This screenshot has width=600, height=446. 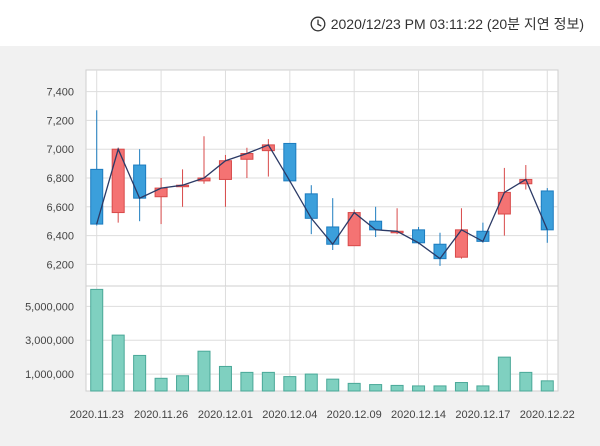 I want to click on x-tick-label: 2020.12.14, so click(x=418, y=415).